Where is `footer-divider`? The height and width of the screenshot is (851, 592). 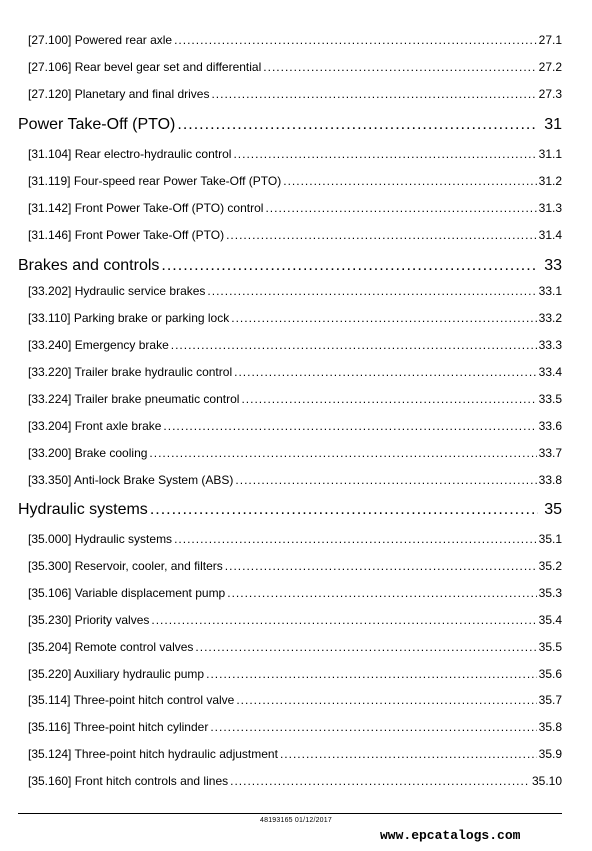
footer-divider is located at coordinates (290, 813).